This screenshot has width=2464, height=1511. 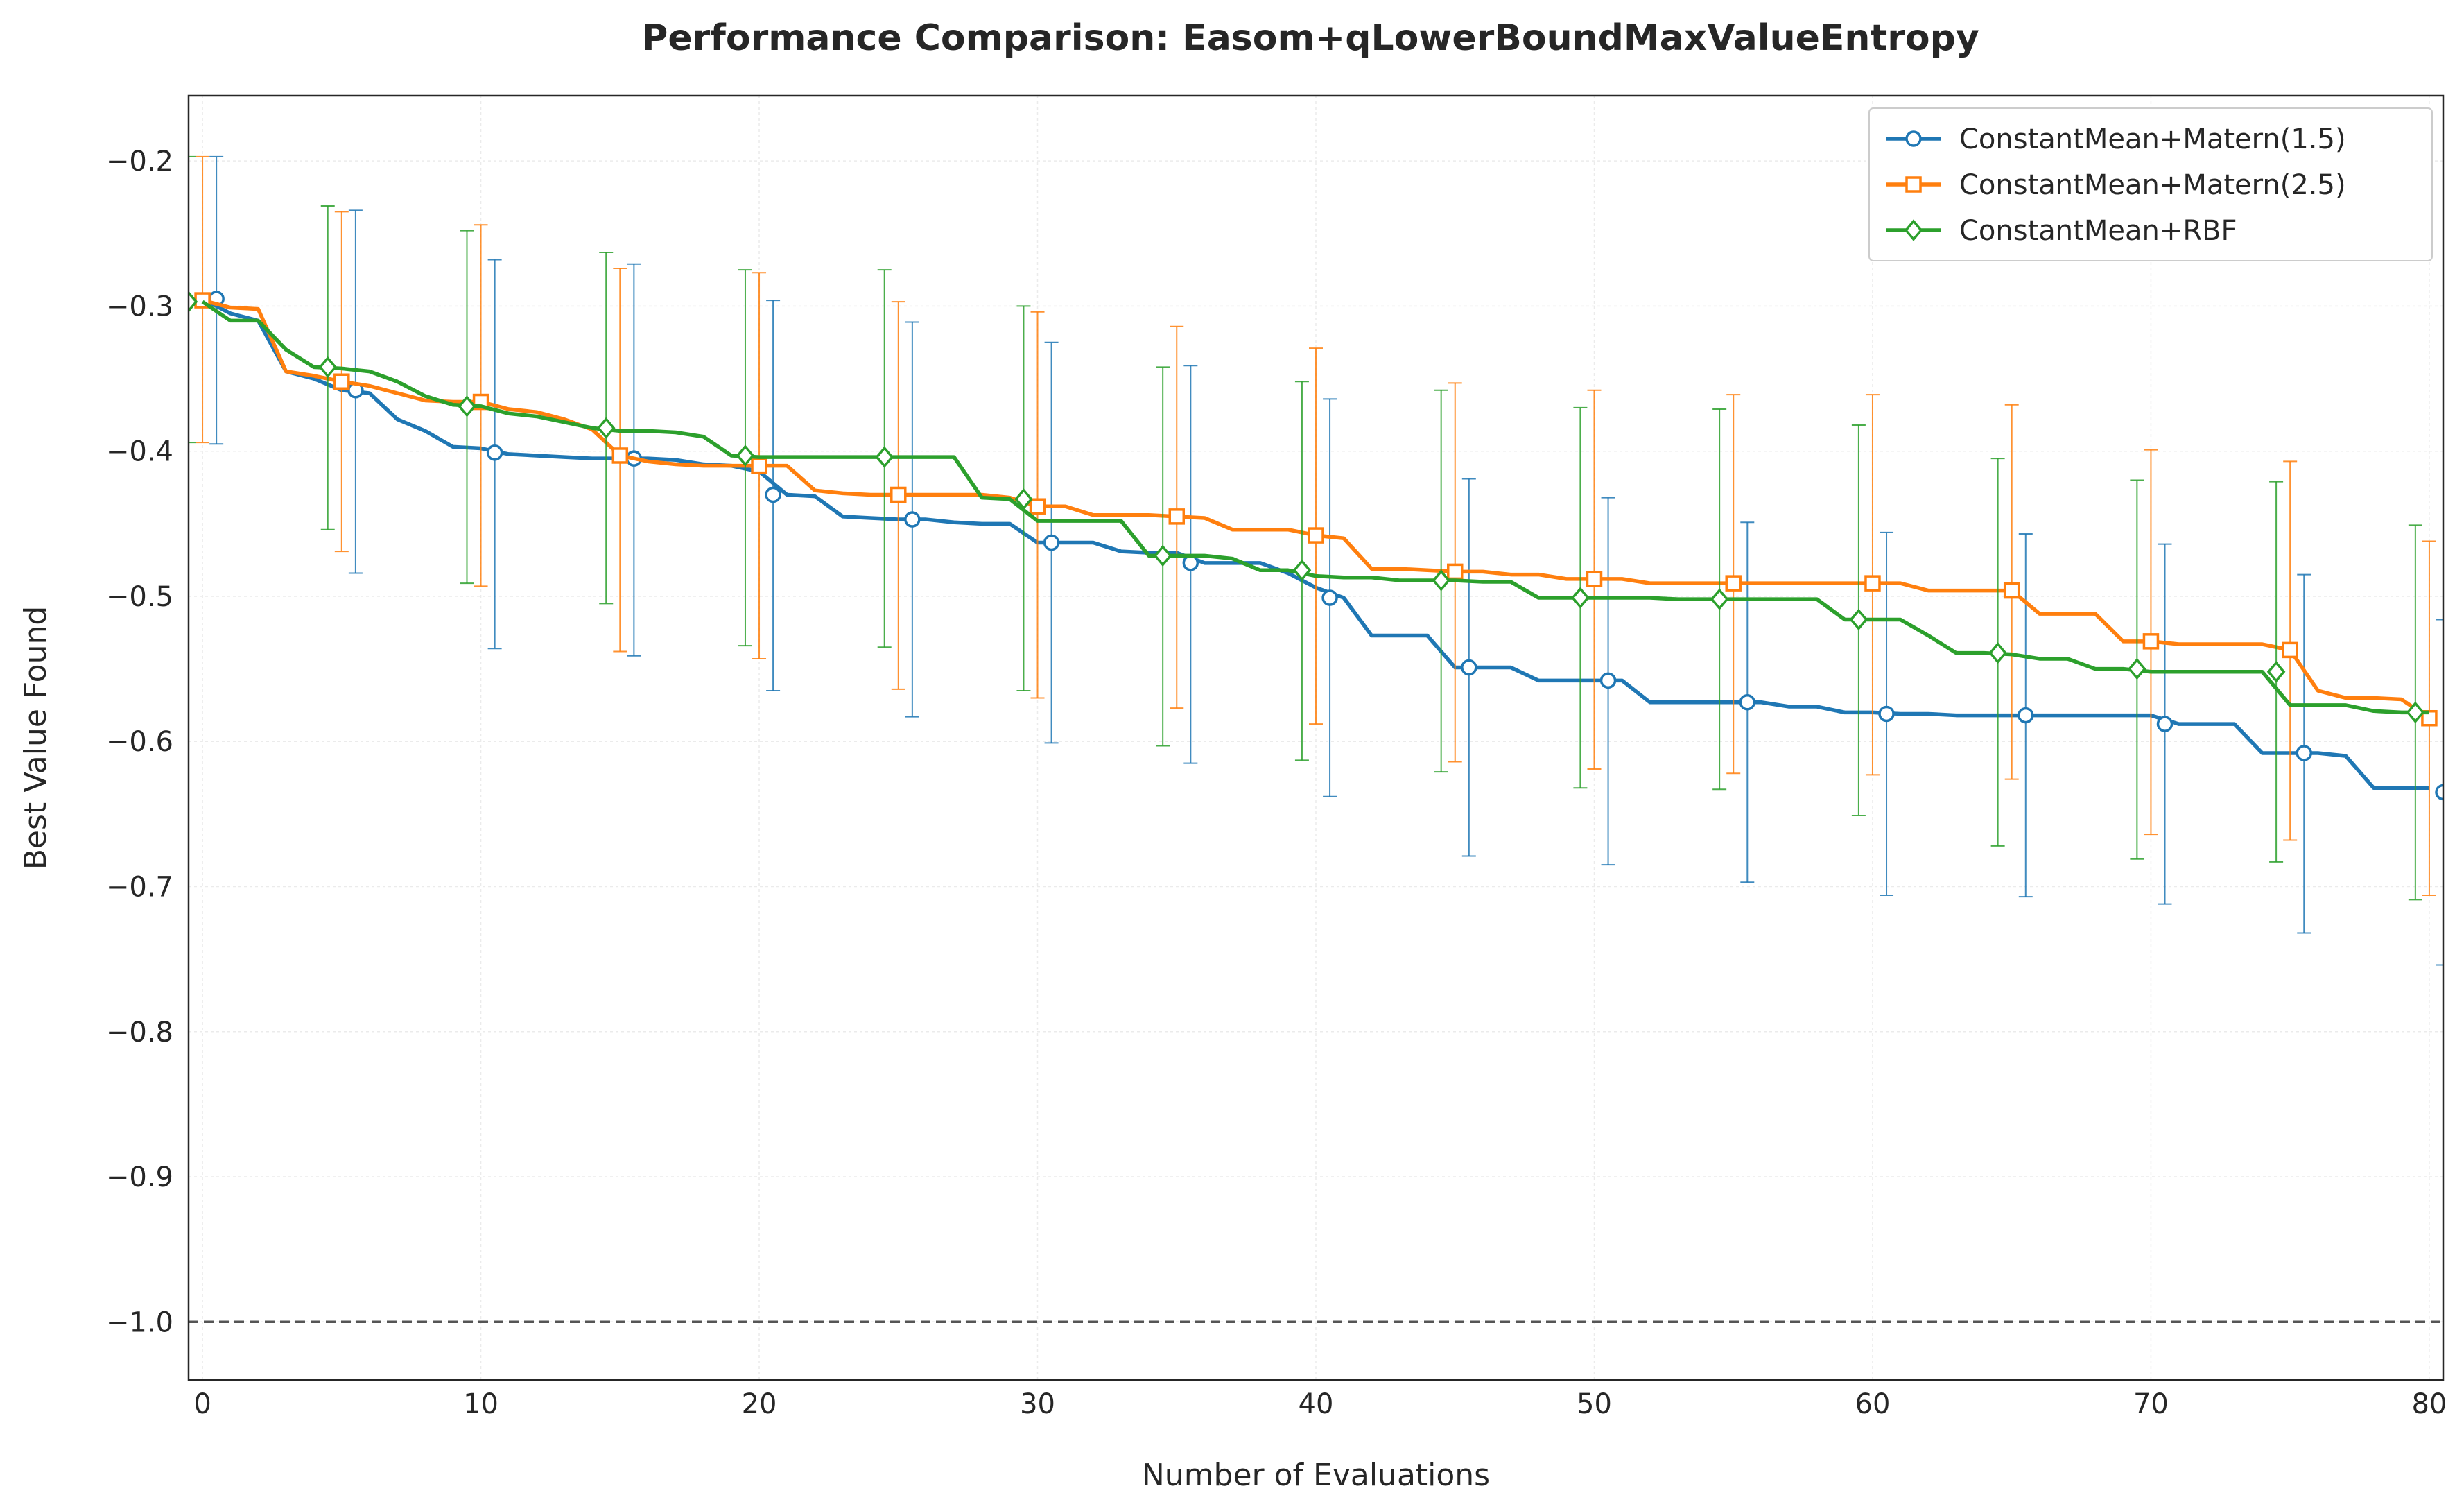 What do you see at coordinates (139, 452) in the screenshot?
I see `y-tick-label: −0.4` at bounding box center [139, 452].